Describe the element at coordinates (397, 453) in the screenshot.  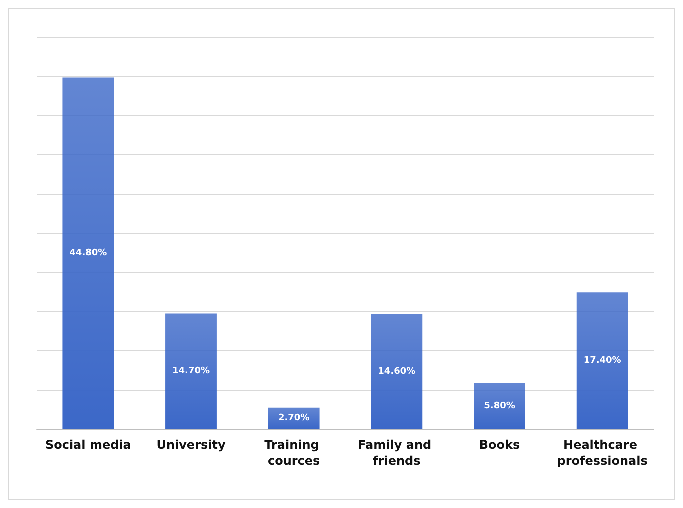
I see `x-tick-label: Family and friends` at that location.